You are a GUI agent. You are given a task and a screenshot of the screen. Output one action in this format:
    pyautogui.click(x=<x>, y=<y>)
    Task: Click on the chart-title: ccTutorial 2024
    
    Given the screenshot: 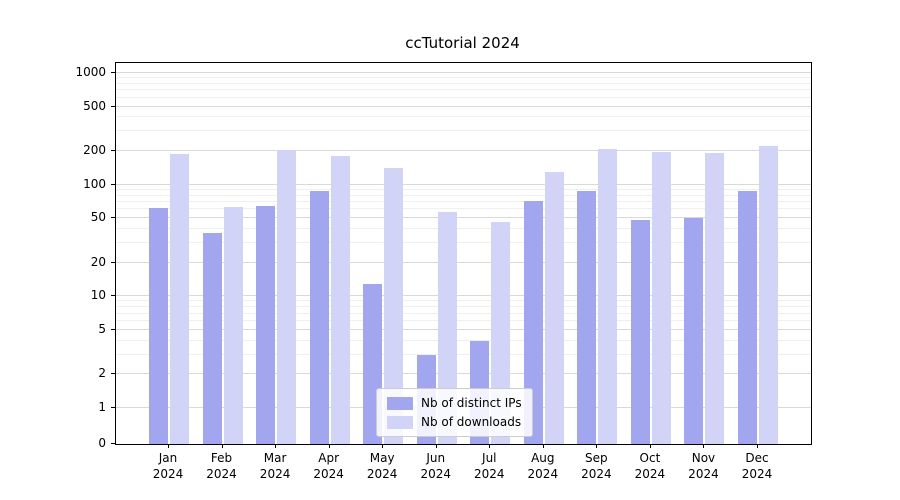 What is the action you would take?
    pyautogui.click(x=462, y=43)
    